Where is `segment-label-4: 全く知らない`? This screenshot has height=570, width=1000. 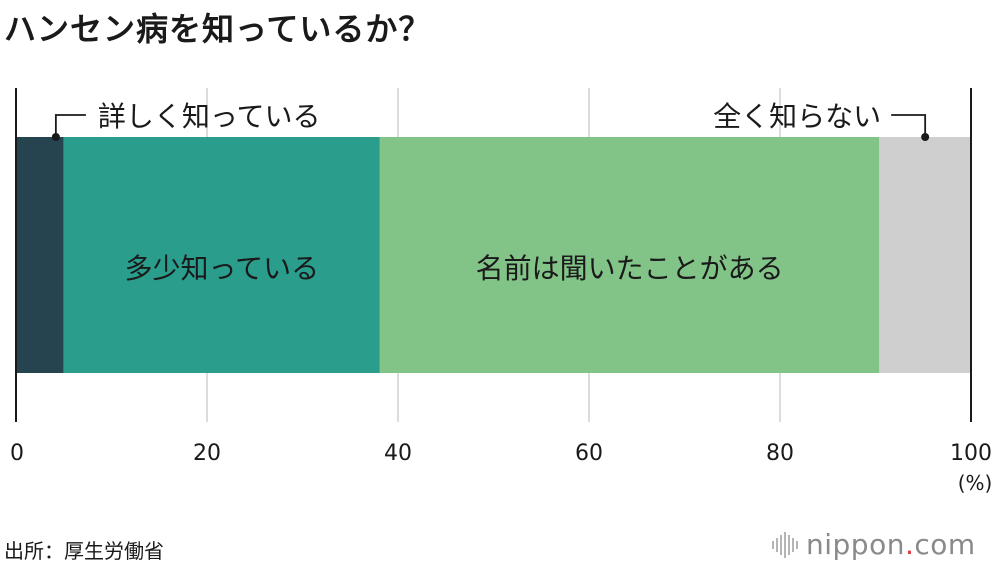 segment-label-4: 全く知らない is located at coordinates (797, 116).